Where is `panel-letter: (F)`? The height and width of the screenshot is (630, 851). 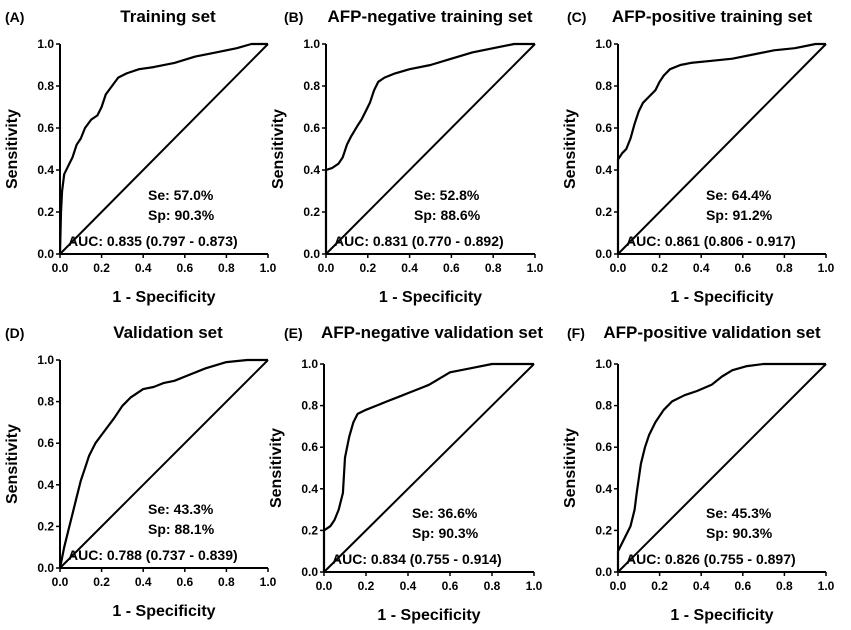 panel-letter: (F) is located at coordinates (576, 333).